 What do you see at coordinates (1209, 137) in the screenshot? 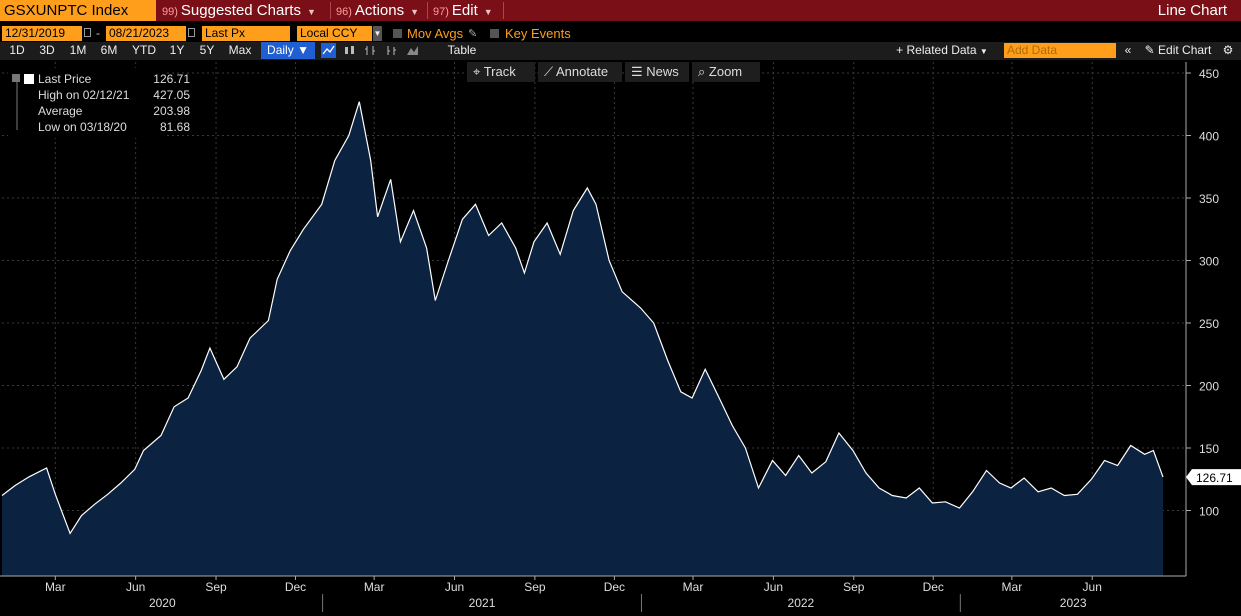
I see `y-tick-label: 400` at bounding box center [1209, 137].